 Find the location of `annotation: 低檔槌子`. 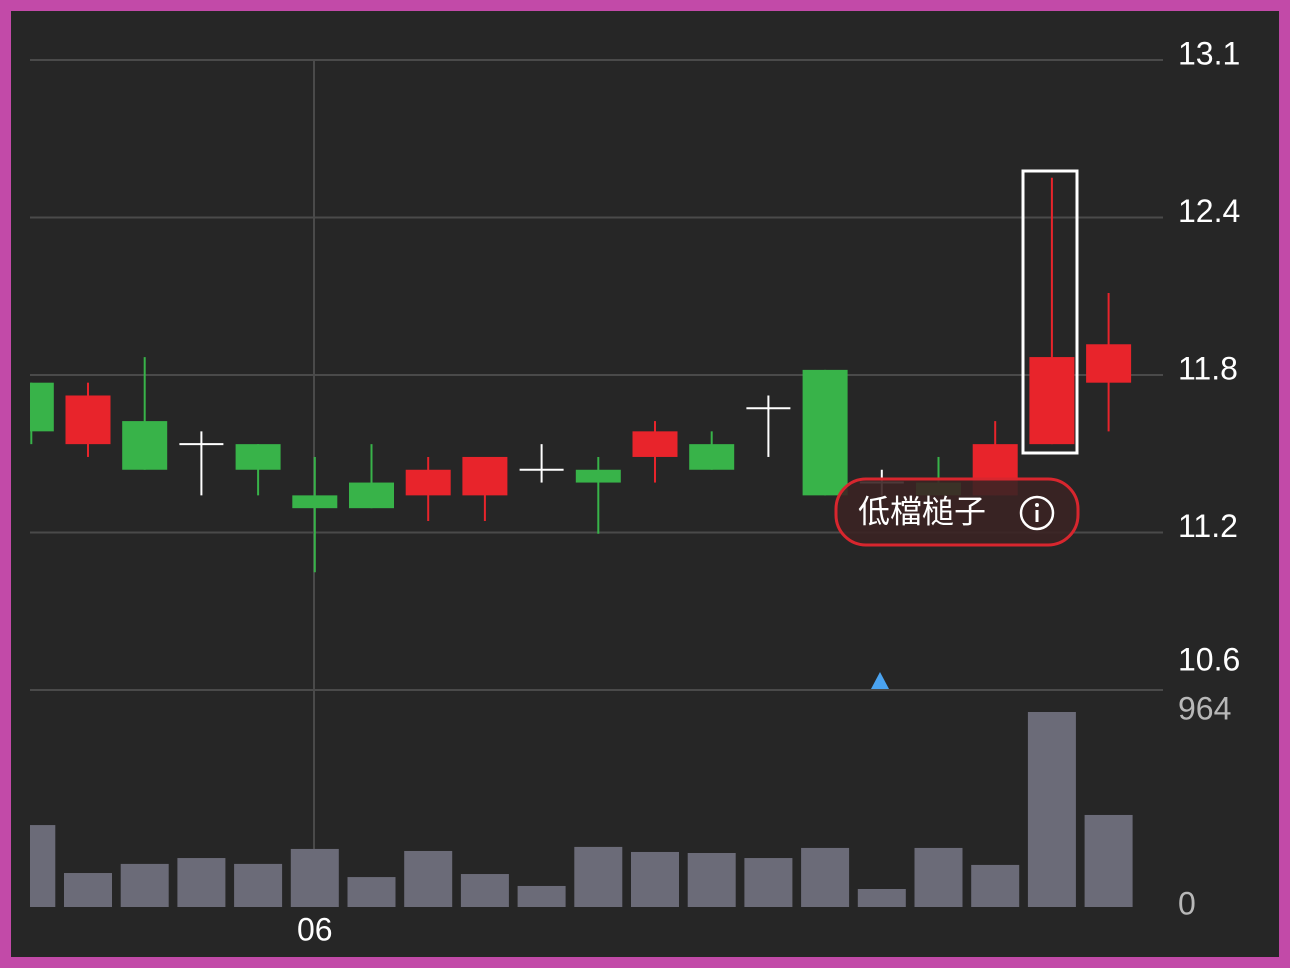

annotation: 低檔槌子 is located at coordinates (922, 511).